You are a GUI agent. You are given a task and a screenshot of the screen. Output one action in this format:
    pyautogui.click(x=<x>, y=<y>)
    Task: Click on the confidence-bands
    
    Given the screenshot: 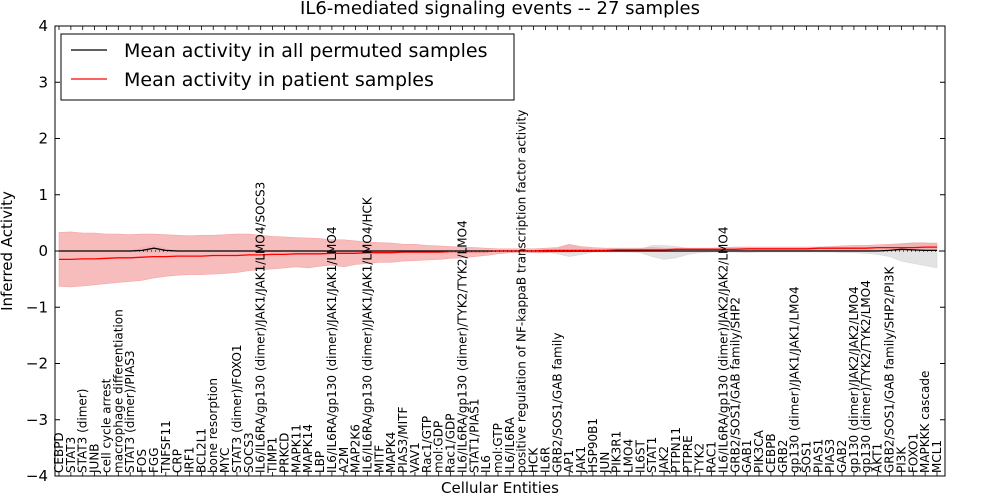 What is the action you would take?
    pyautogui.click(x=498, y=259)
    